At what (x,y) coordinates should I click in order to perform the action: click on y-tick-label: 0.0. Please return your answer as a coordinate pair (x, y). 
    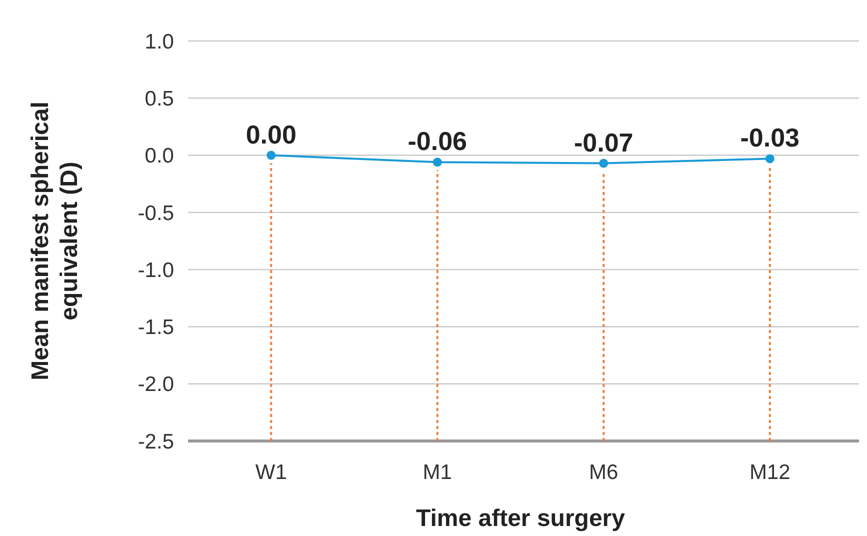
    Looking at the image, I should click on (159, 156).